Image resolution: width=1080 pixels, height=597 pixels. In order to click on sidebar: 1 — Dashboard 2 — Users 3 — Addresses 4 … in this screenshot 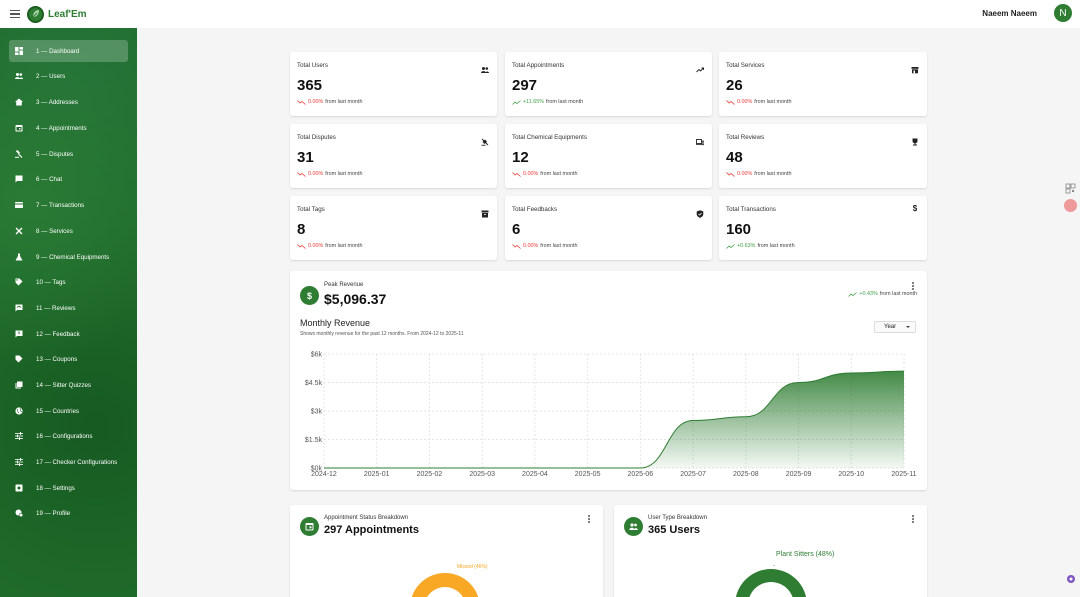, I will do `click(68, 312)`.